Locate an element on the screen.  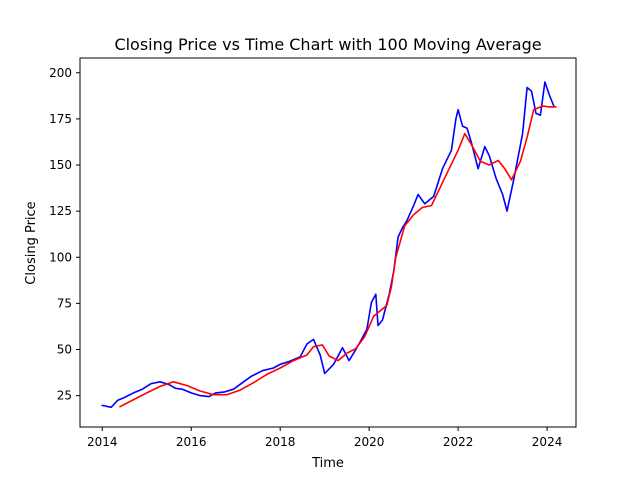
x-tick-label: 2014 is located at coordinates (102, 442).